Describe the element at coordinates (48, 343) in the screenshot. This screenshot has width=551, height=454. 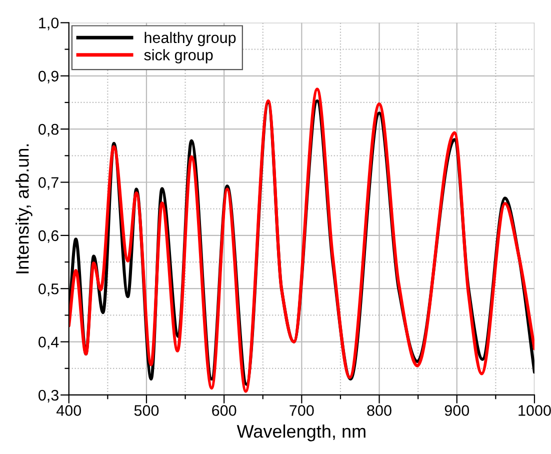
I see `y-tick-label: 0,4` at that location.